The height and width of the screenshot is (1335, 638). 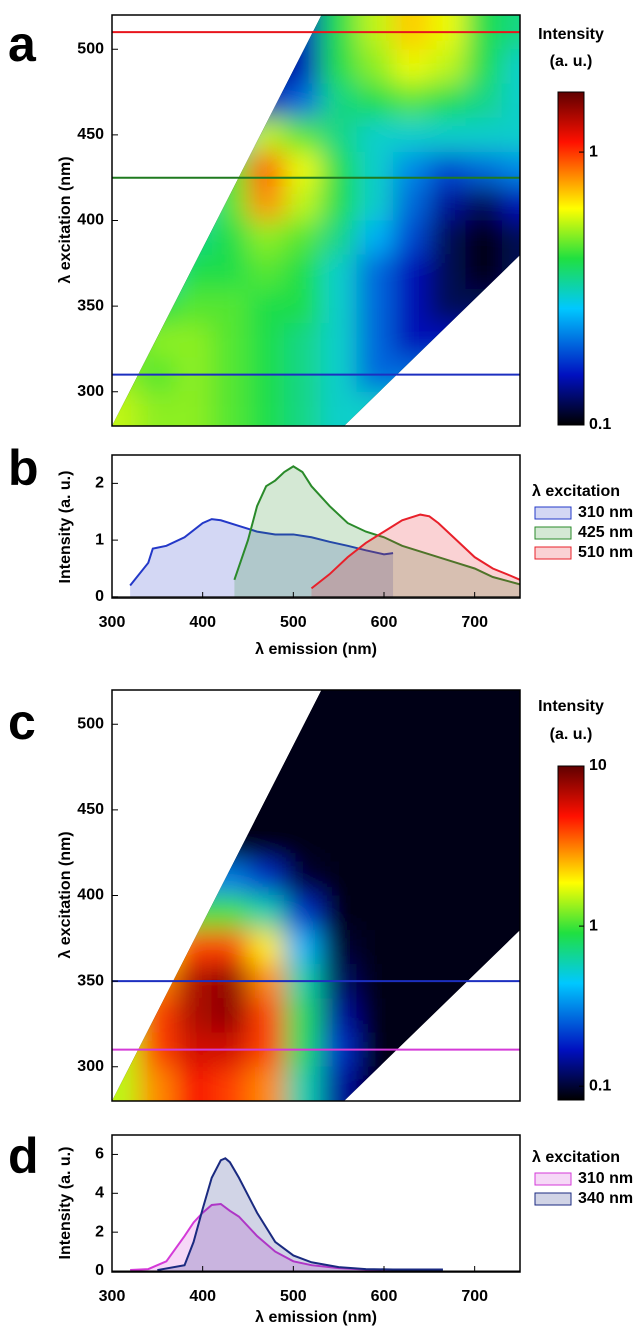 What do you see at coordinates (90, 809) in the screenshot?
I see `y-tick-label: 450` at bounding box center [90, 809].